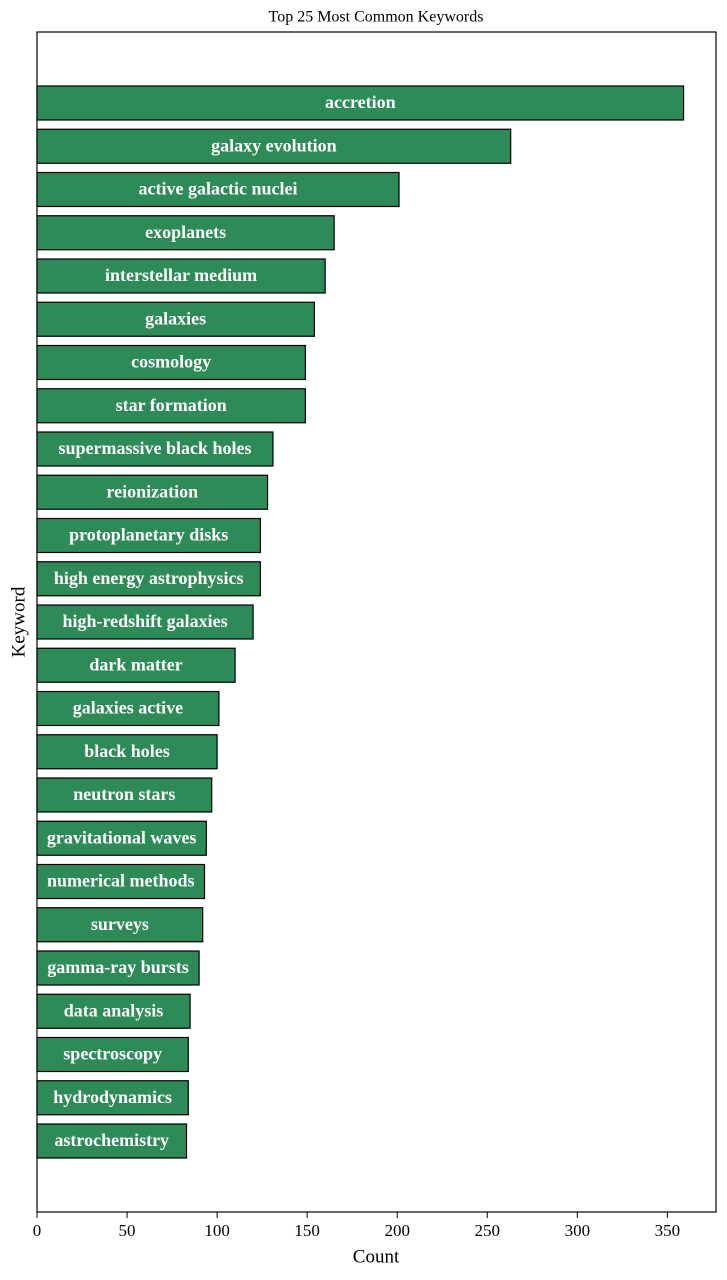  I want to click on x-tick-label: 350, so click(668, 1230).